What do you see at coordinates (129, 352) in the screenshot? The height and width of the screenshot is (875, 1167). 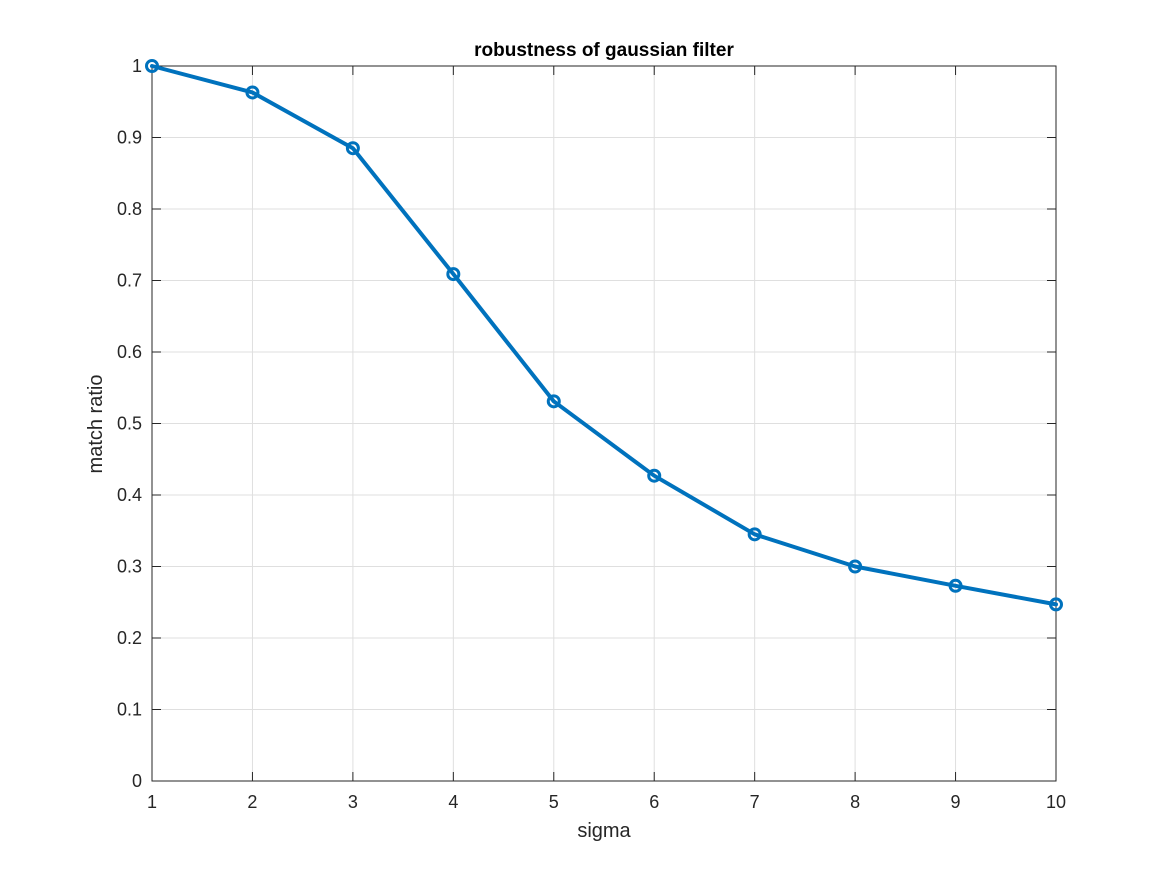 I see `y-tick-label: 0.6` at bounding box center [129, 352].